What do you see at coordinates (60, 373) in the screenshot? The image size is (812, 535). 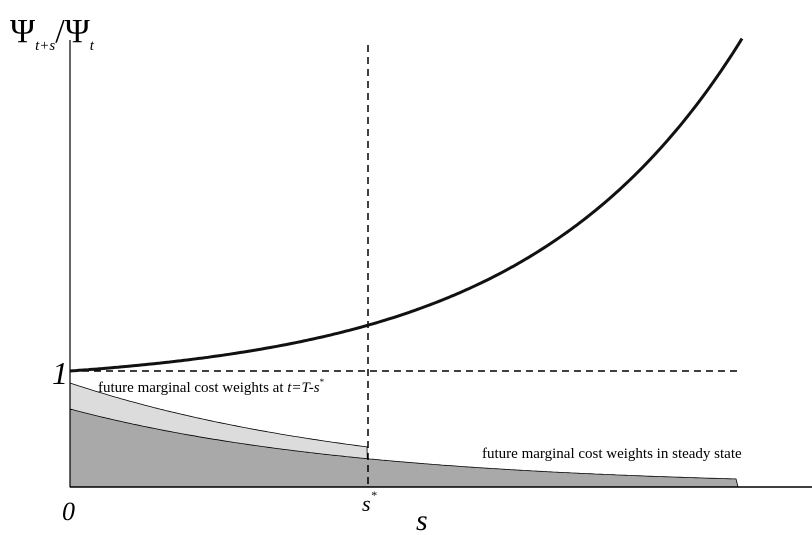 I see `one-label: 1` at bounding box center [60, 373].